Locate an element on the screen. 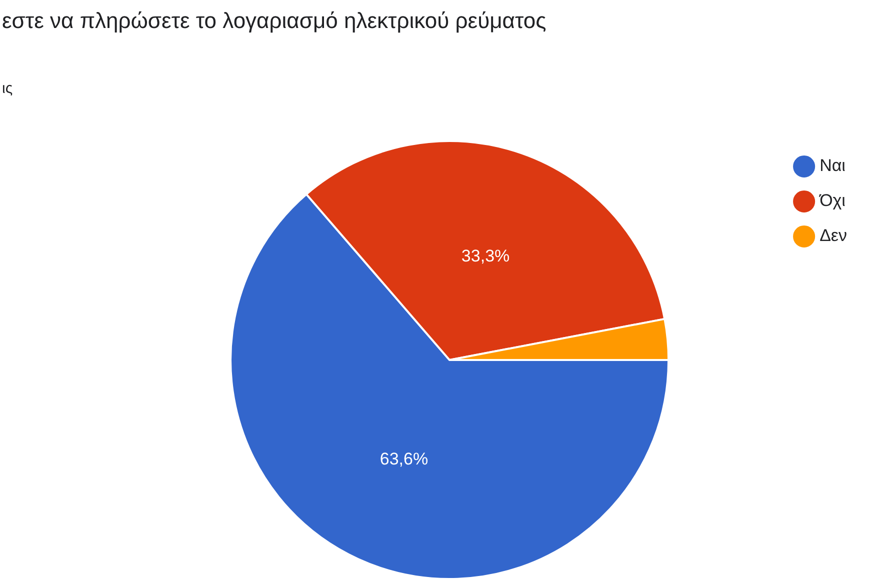  legend-label: Δεν is located at coordinates (834, 236).